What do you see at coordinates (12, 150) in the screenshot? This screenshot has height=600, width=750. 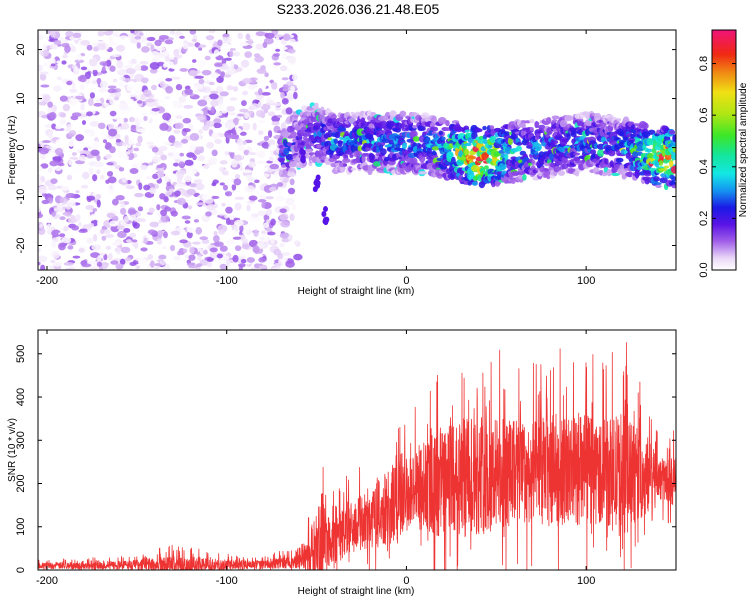 I see `spectrogram-y-label: Frequency (Hz)` at bounding box center [12, 150].